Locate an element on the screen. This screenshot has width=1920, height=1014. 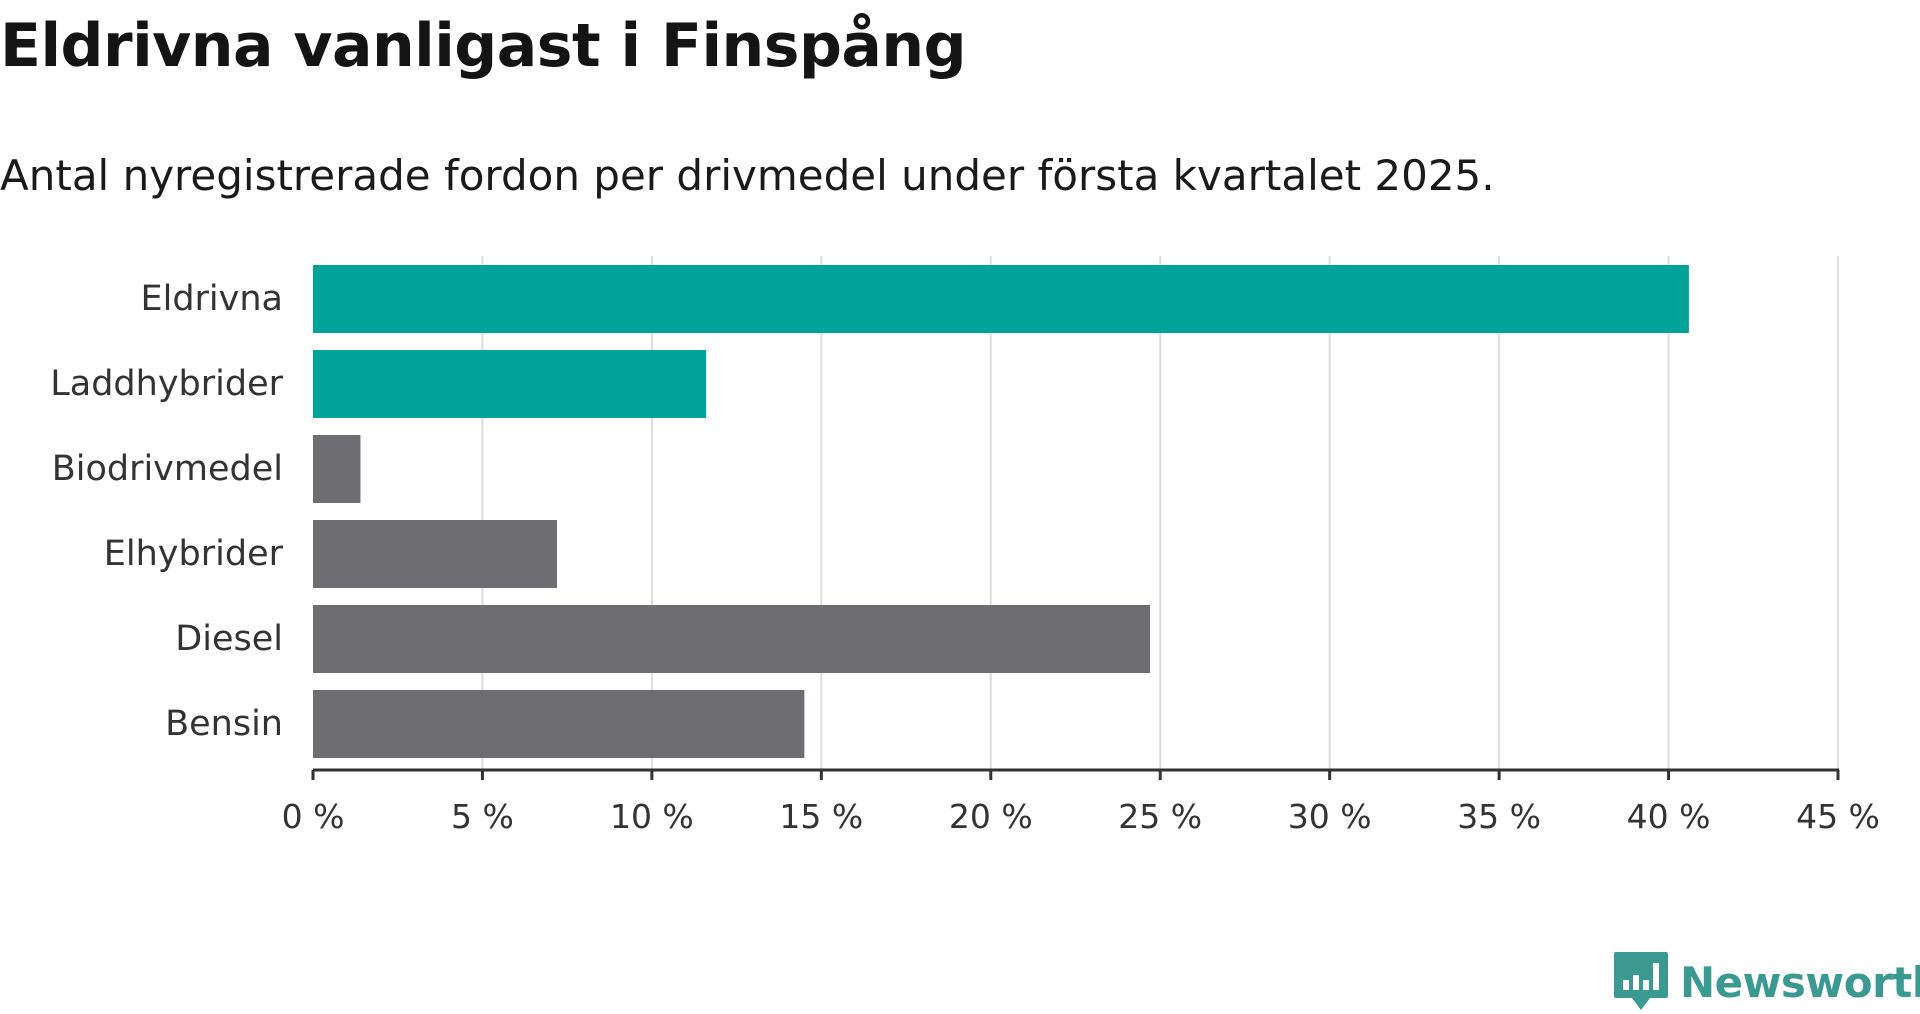
x-tick-label: 35 % is located at coordinates (1499, 816).